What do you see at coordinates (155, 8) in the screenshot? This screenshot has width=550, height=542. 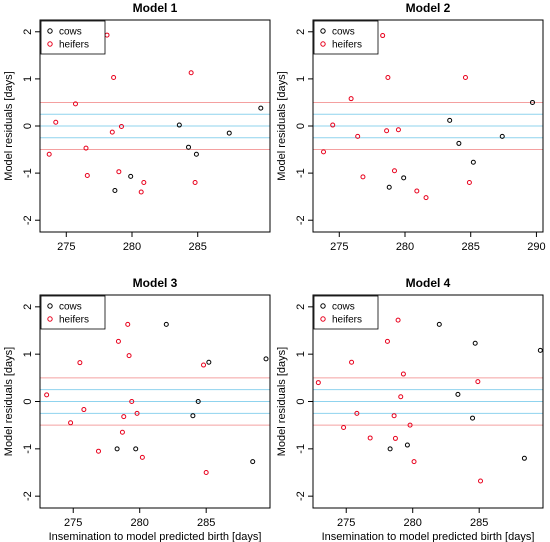 I see `panel-title: Model 1` at bounding box center [155, 8].